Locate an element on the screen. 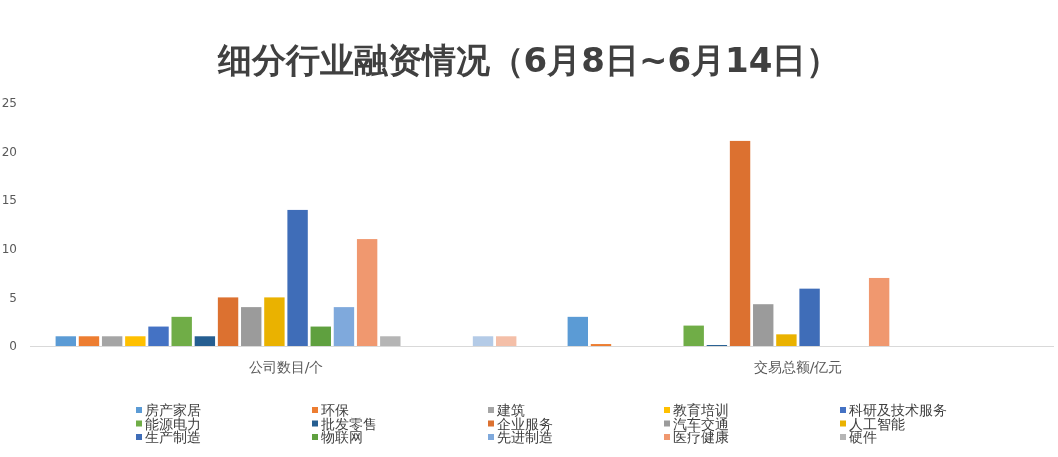 The width and height of the screenshot is (1058, 457). legend-label: 科研及技术服务 is located at coordinates (898, 410).